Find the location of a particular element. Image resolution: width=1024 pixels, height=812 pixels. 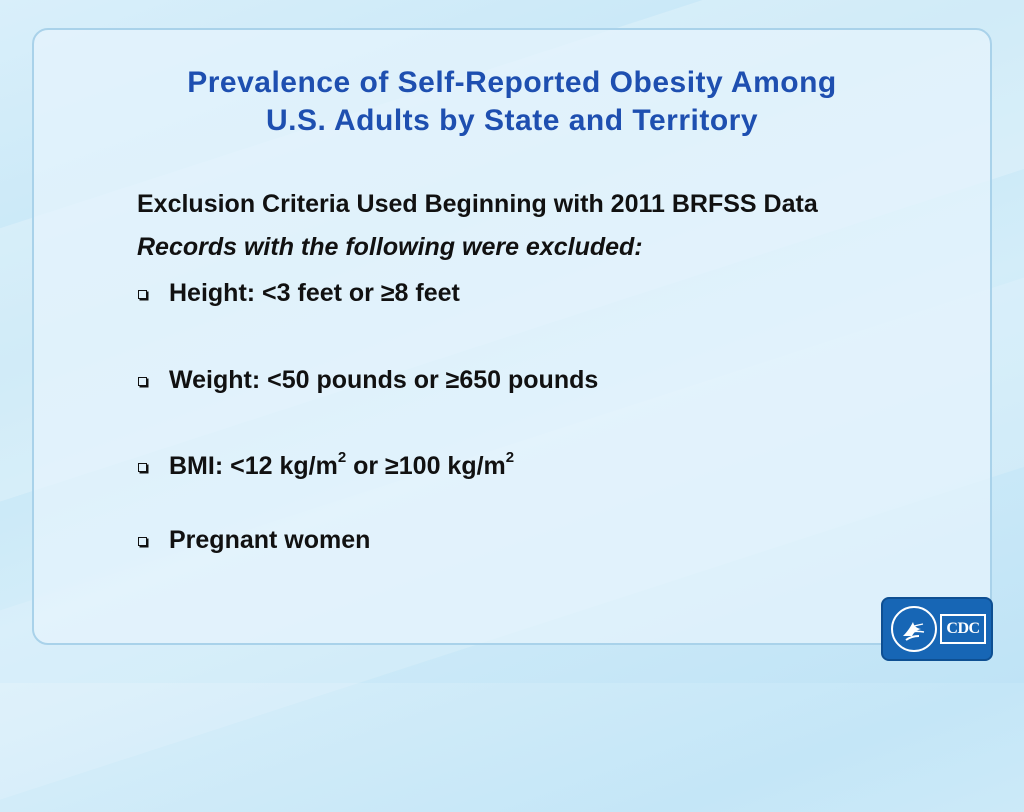

criterion-height-text: Height: <3 feet or ≥8 feet is located at coordinates (314, 293).